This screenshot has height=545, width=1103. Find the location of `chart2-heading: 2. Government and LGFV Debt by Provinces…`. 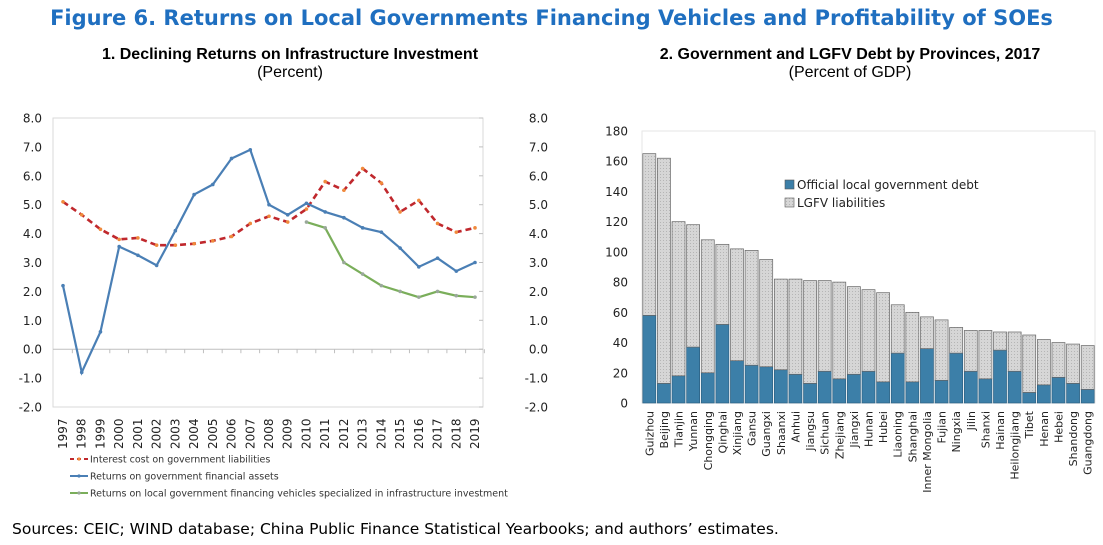

chart2-heading: 2. Government and LGFV Debt by Provinces… is located at coordinates (846, 64).